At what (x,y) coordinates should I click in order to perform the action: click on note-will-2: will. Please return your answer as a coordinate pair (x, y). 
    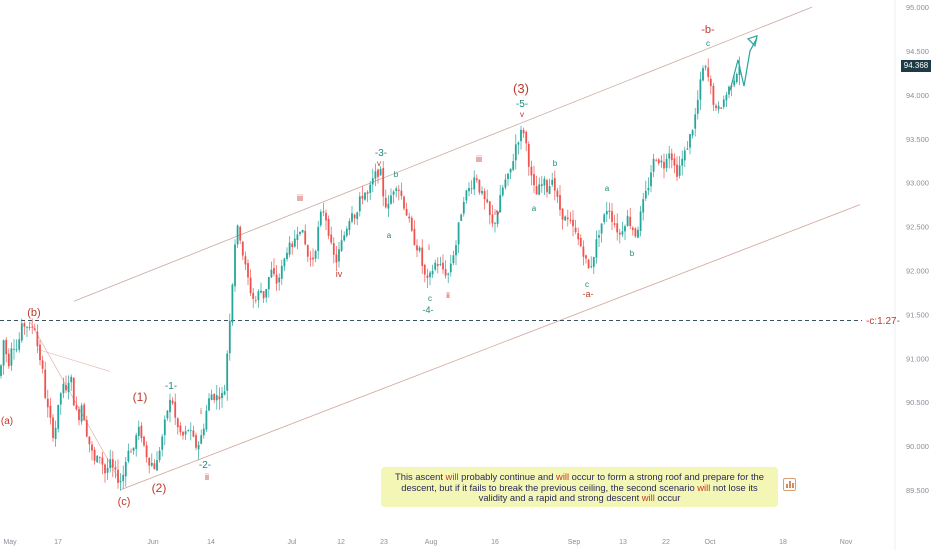
    Looking at the image, I should click on (563, 476).